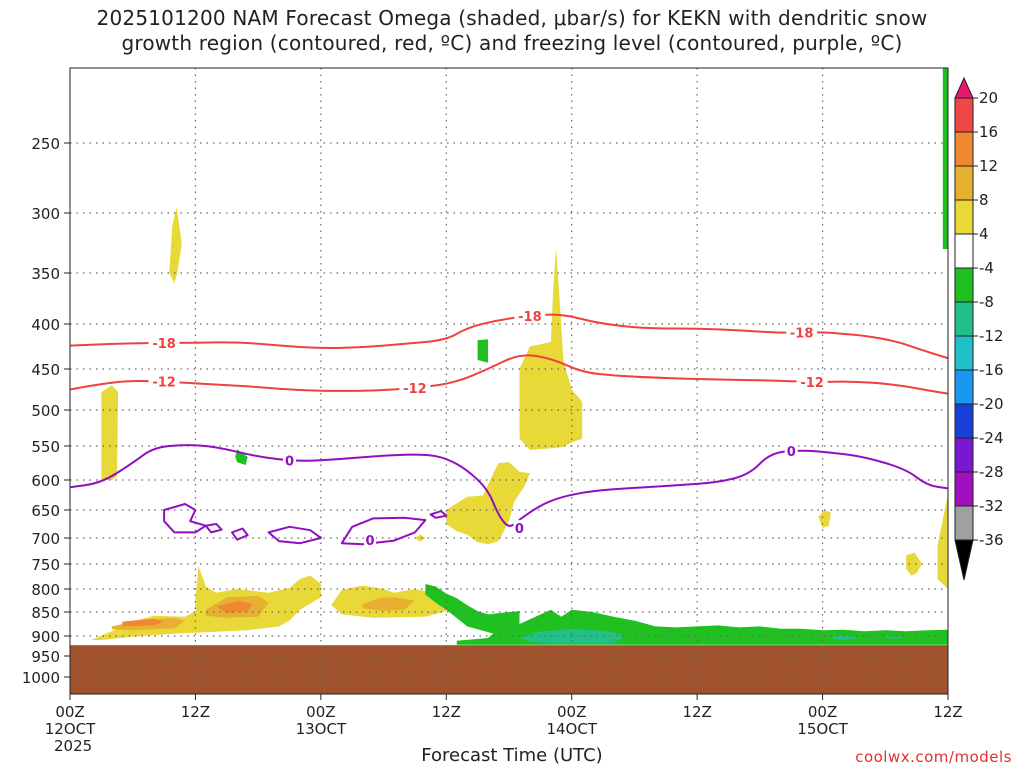 The width and height of the screenshot is (1024, 768). I want to click on y-tick-label: 500, so click(45, 411).